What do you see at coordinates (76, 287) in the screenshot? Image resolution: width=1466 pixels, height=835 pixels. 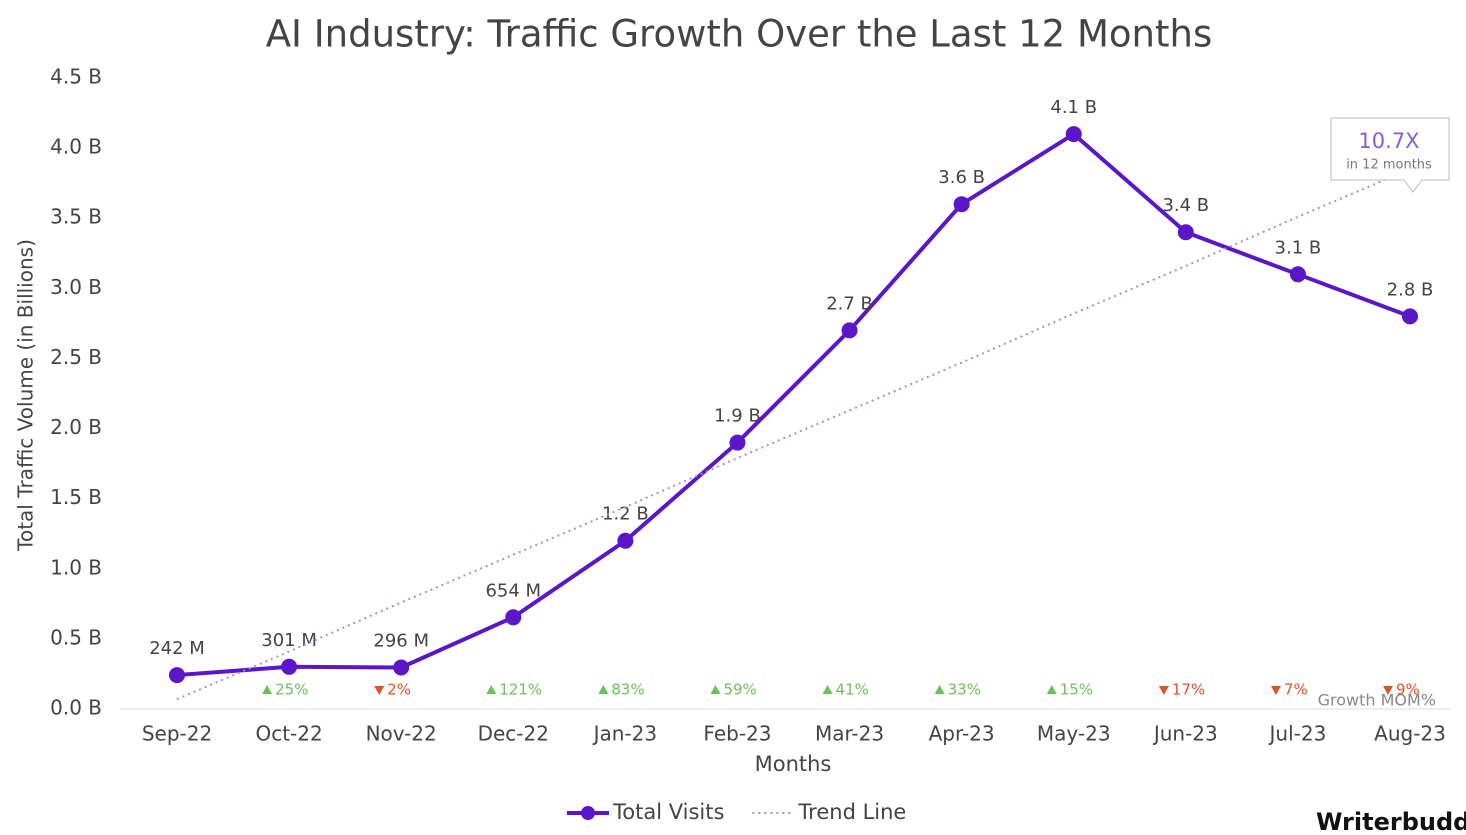 I see `y-tick-label: 3.0 B` at bounding box center [76, 287].